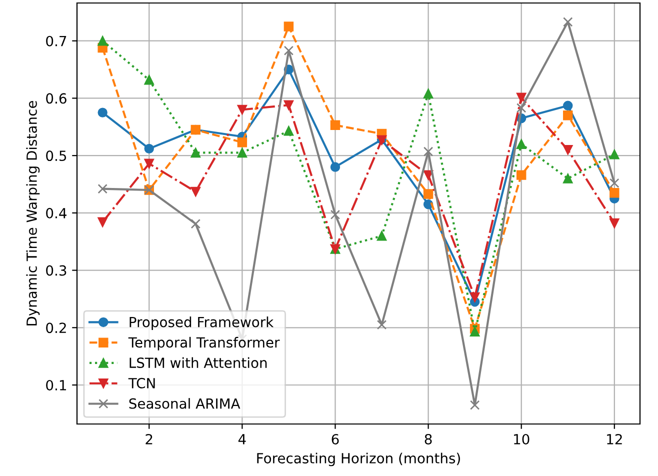 This screenshot has width=658, height=476. What do you see at coordinates (56, 98) in the screenshot?
I see `y-tick-label: 0.6` at bounding box center [56, 98].